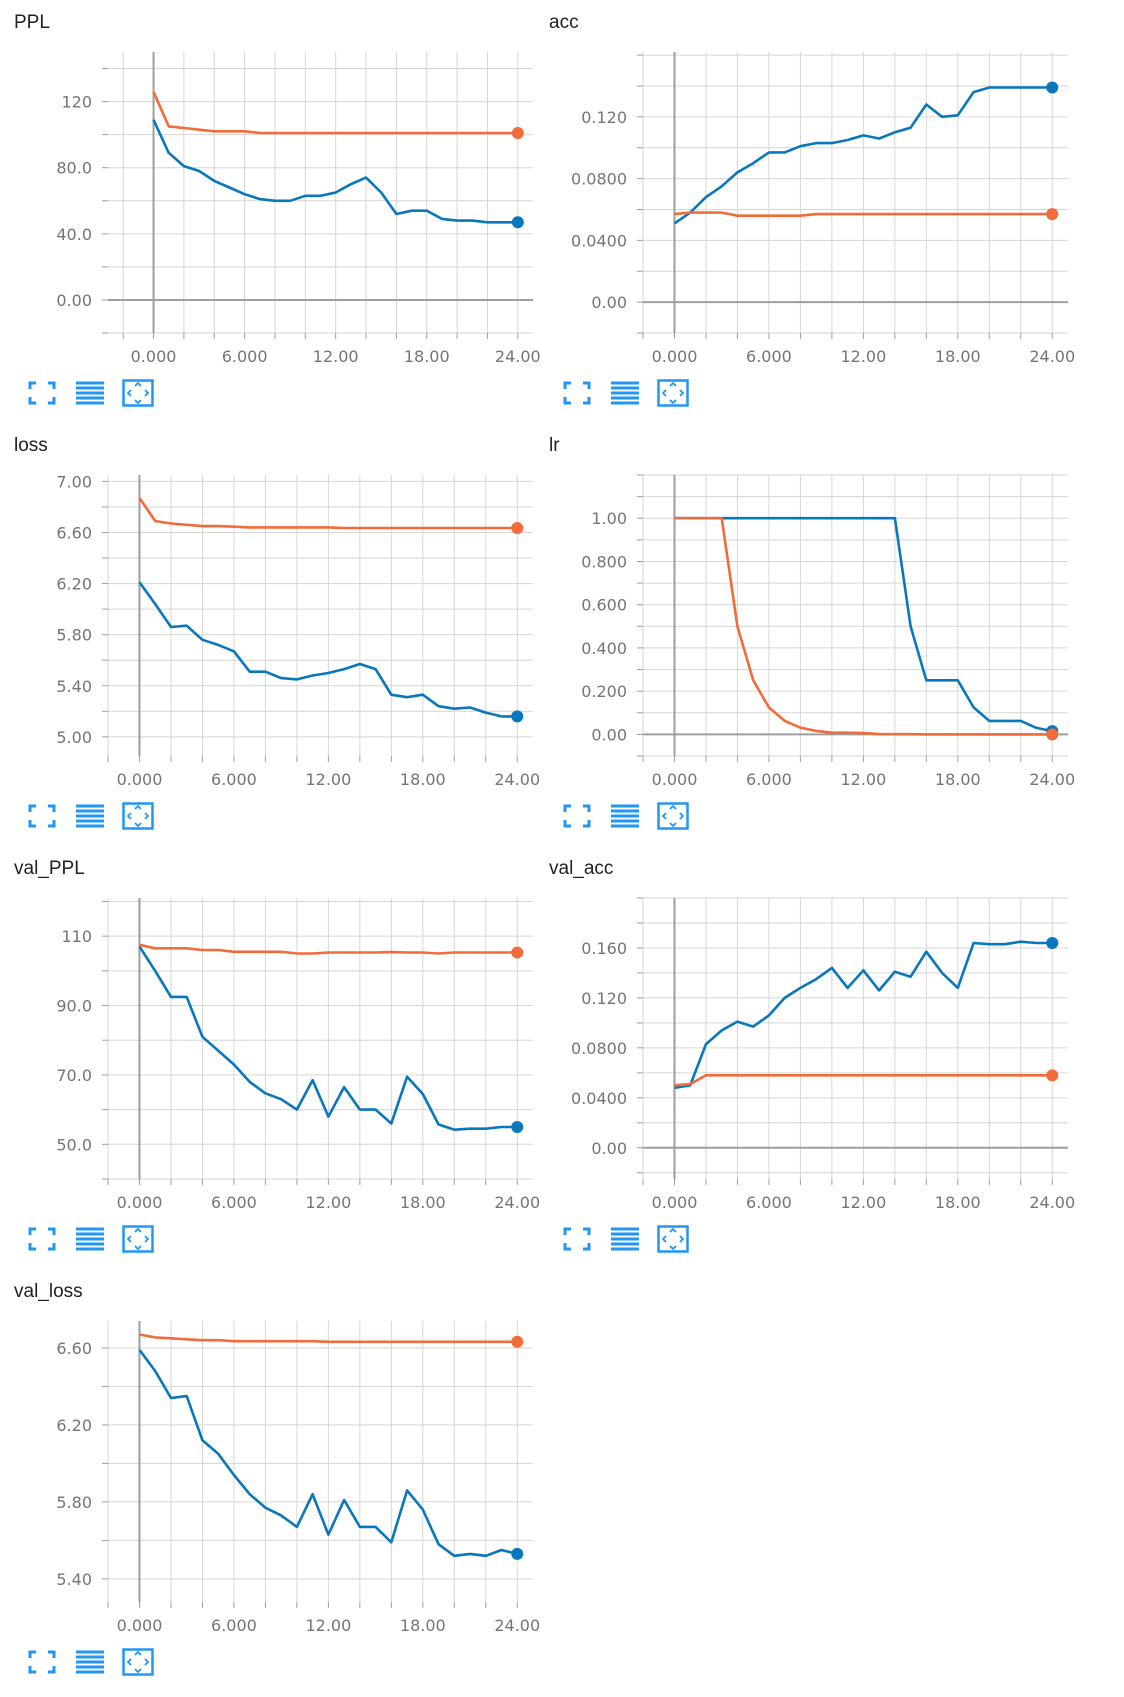 This screenshot has height=1697, width=1124. Describe the element at coordinates (599, 179) in the screenshot. I see `y-tick-label: 0.0800` at that location.